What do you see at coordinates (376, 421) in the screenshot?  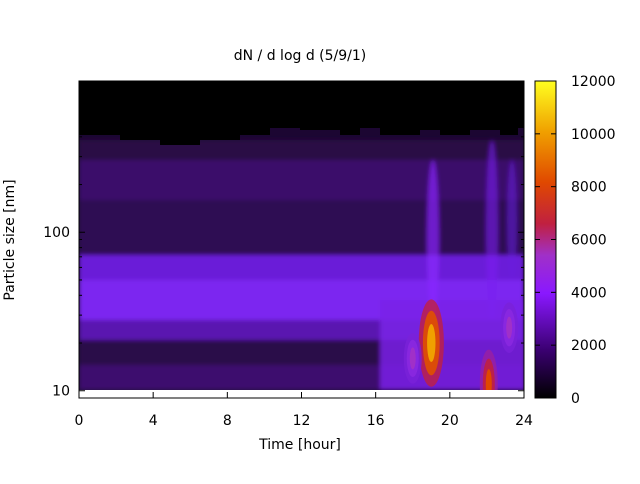 I see `x-tick-label: 16` at bounding box center [376, 421].